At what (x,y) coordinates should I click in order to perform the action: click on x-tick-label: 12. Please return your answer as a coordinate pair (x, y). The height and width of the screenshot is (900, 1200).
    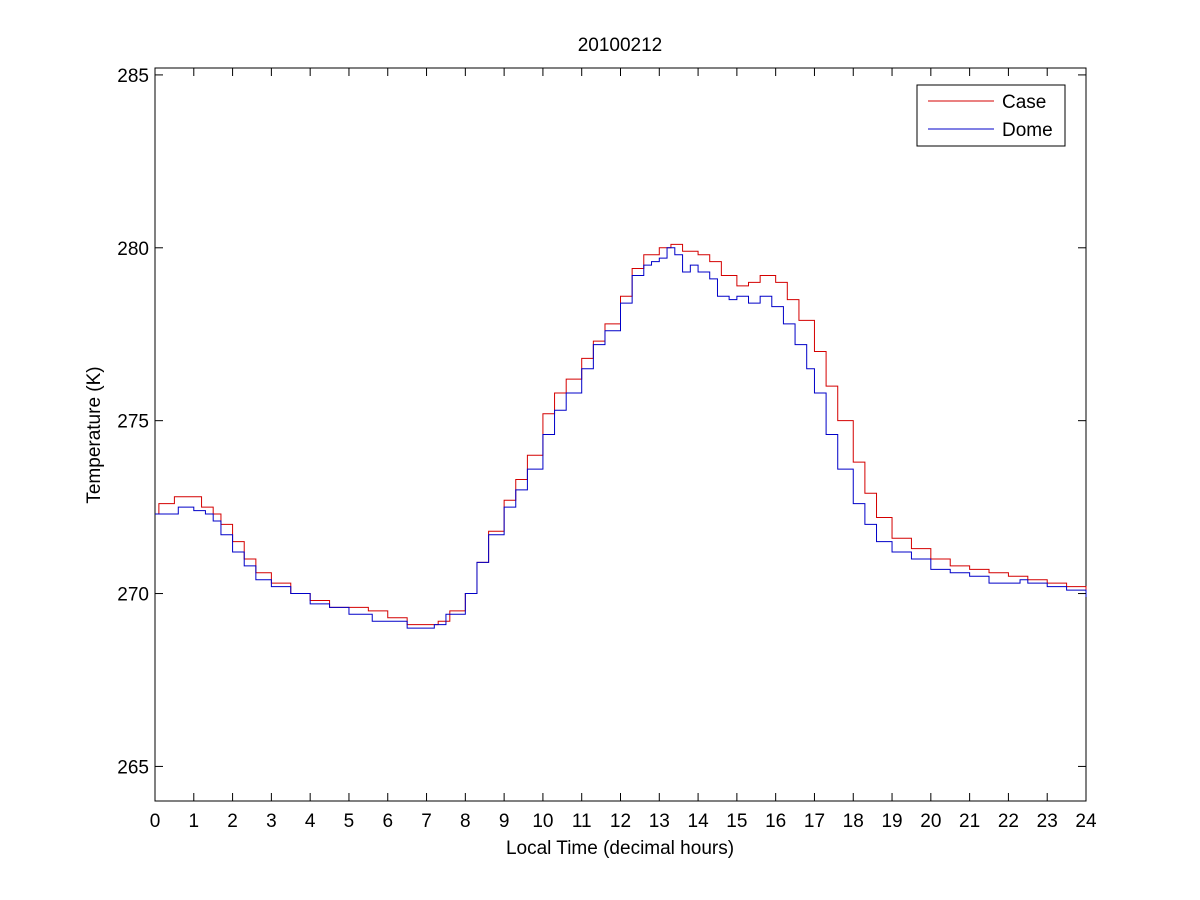
    Looking at the image, I should click on (620, 821).